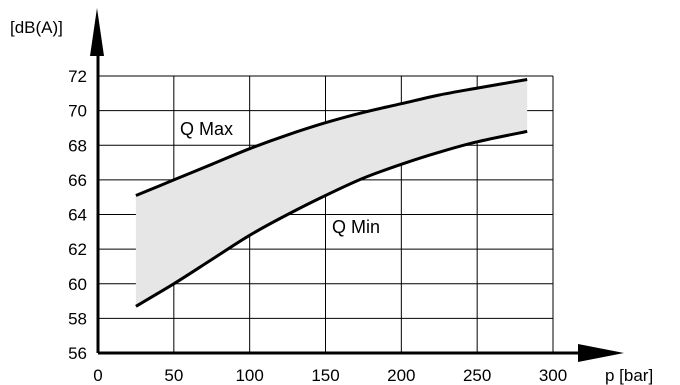 The height and width of the screenshot is (385, 680). Describe the element at coordinates (629, 375) in the screenshot. I see `x-axis-label: p [bar]` at that location.